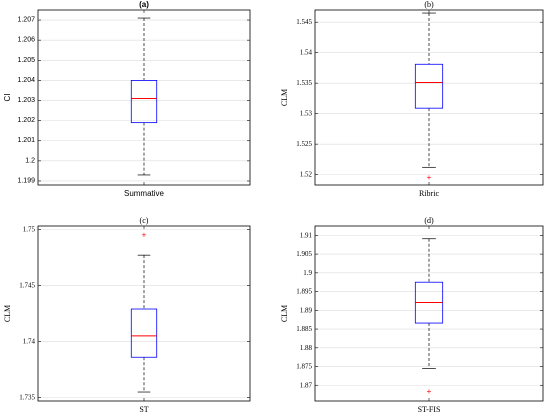 The height and width of the screenshot is (414, 550). What do you see at coordinates (306, 53) in the screenshot?
I see `y-tick-label: 1.54` at bounding box center [306, 53].